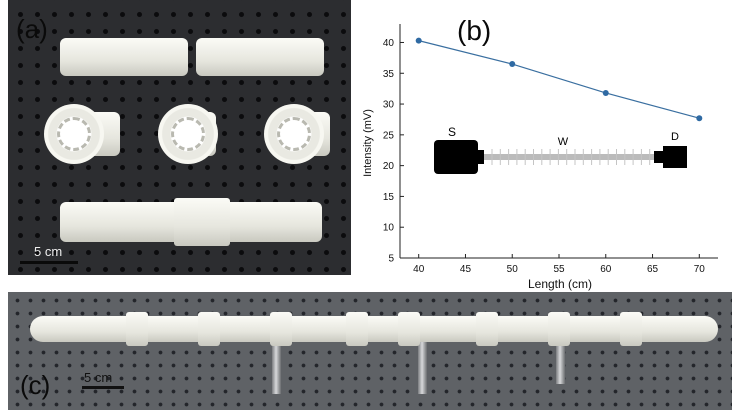 This screenshot has height=410, width=734. I want to click on y-tick-label: 40, so click(389, 43).